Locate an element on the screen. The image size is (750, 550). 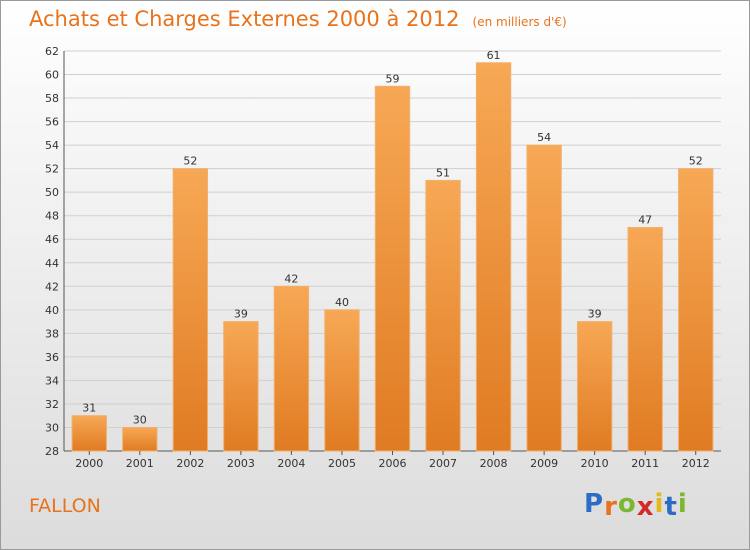
x-tick-label: 2007 is located at coordinates (443, 463).